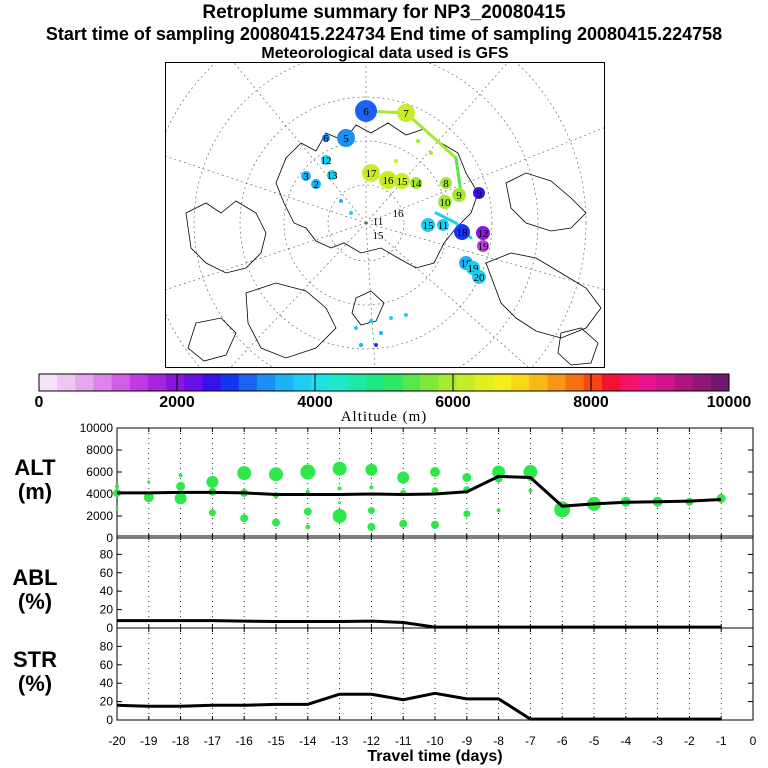 Image resolution: width=768 pixels, height=768 pixels. What do you see at coordinates (594, 741) in the screenshot?
I see `x-tick-label: -5` at bounding box center [594, 741].